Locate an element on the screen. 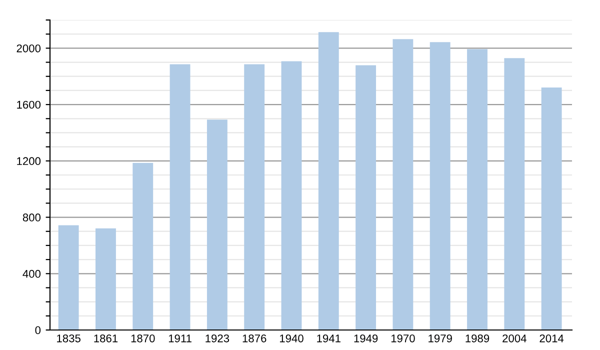 The height and width of the screenshot is (350, 600). x-tick-label: 1940 is located at coordinates (292, 338).